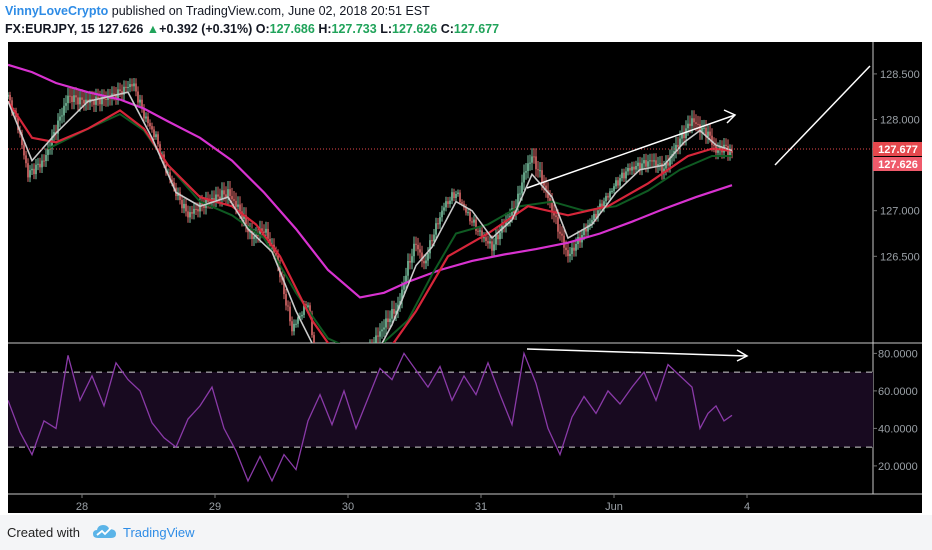  Describe the element at coordinates (159, 532) in the screenshot. I see `tradingview-link: TradingView` at that location.